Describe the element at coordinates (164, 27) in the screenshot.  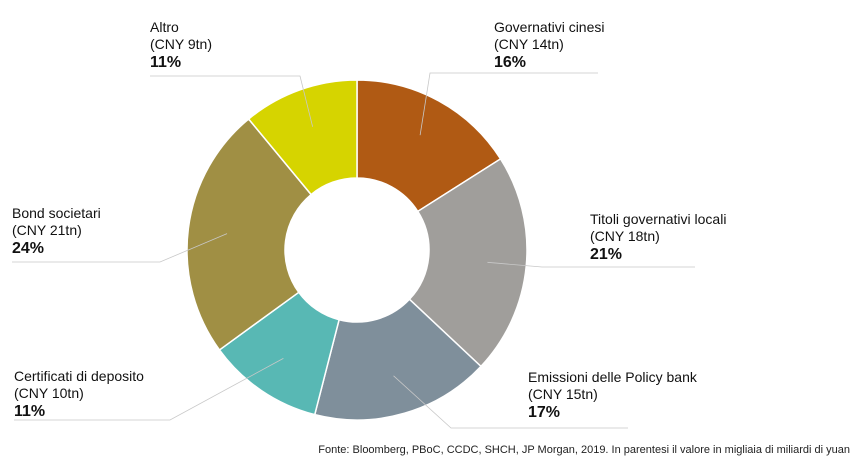
I see `slice-name: Altro` at that location.